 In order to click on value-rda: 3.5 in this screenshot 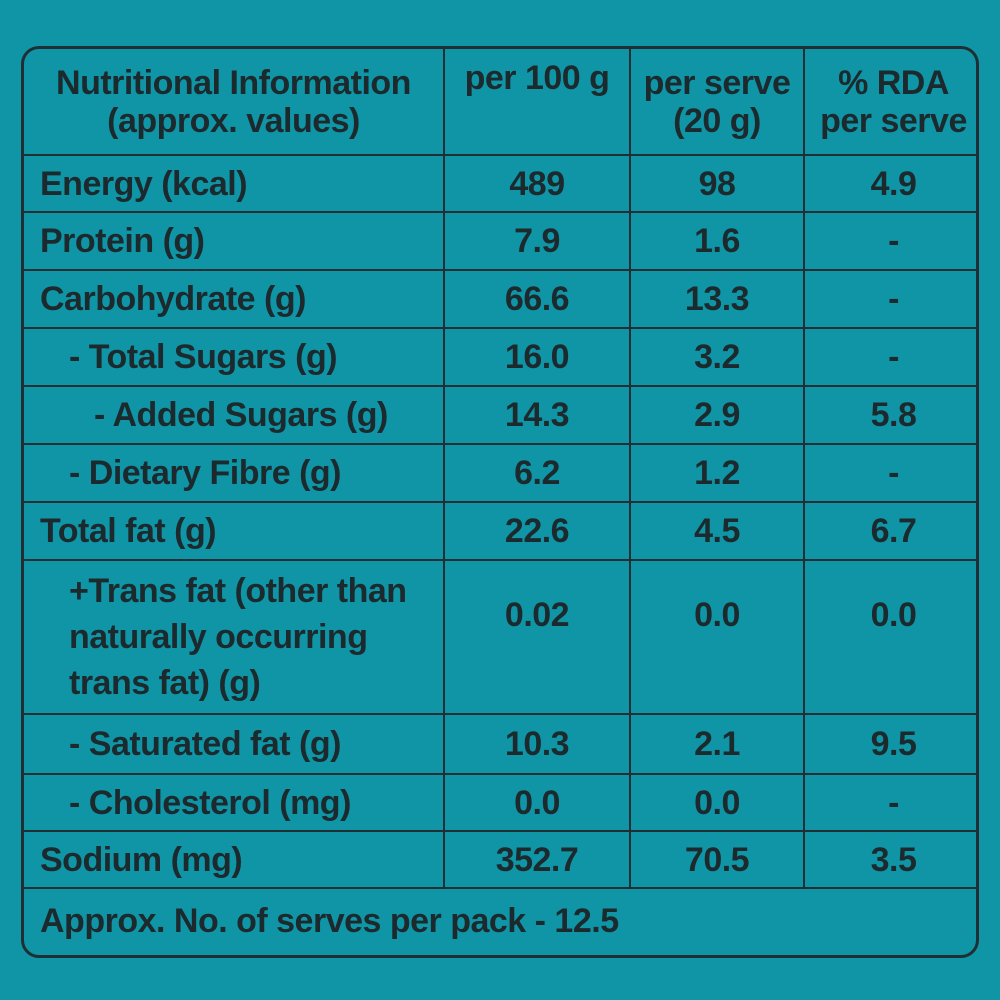, I will do `click(889, 859)`.